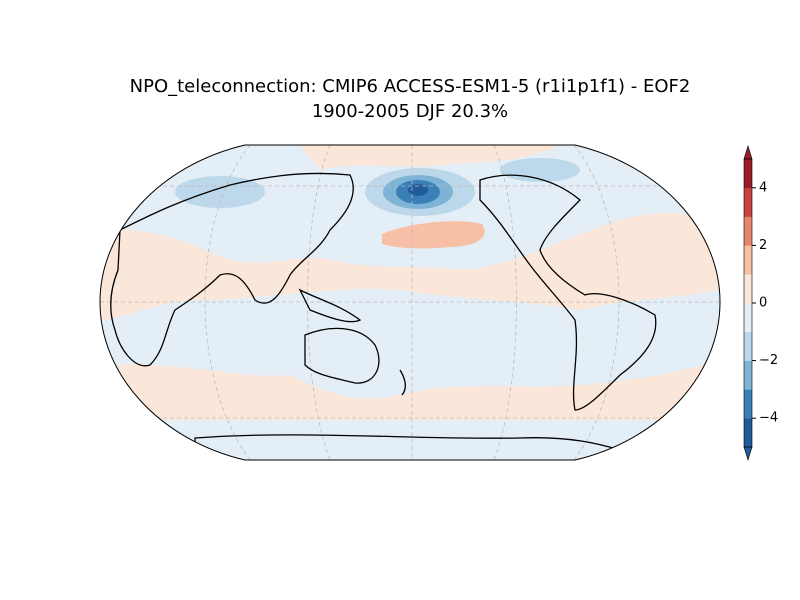  I want to click on title-line: 1900-2005 DJF 20.3%, so click(410, 111).